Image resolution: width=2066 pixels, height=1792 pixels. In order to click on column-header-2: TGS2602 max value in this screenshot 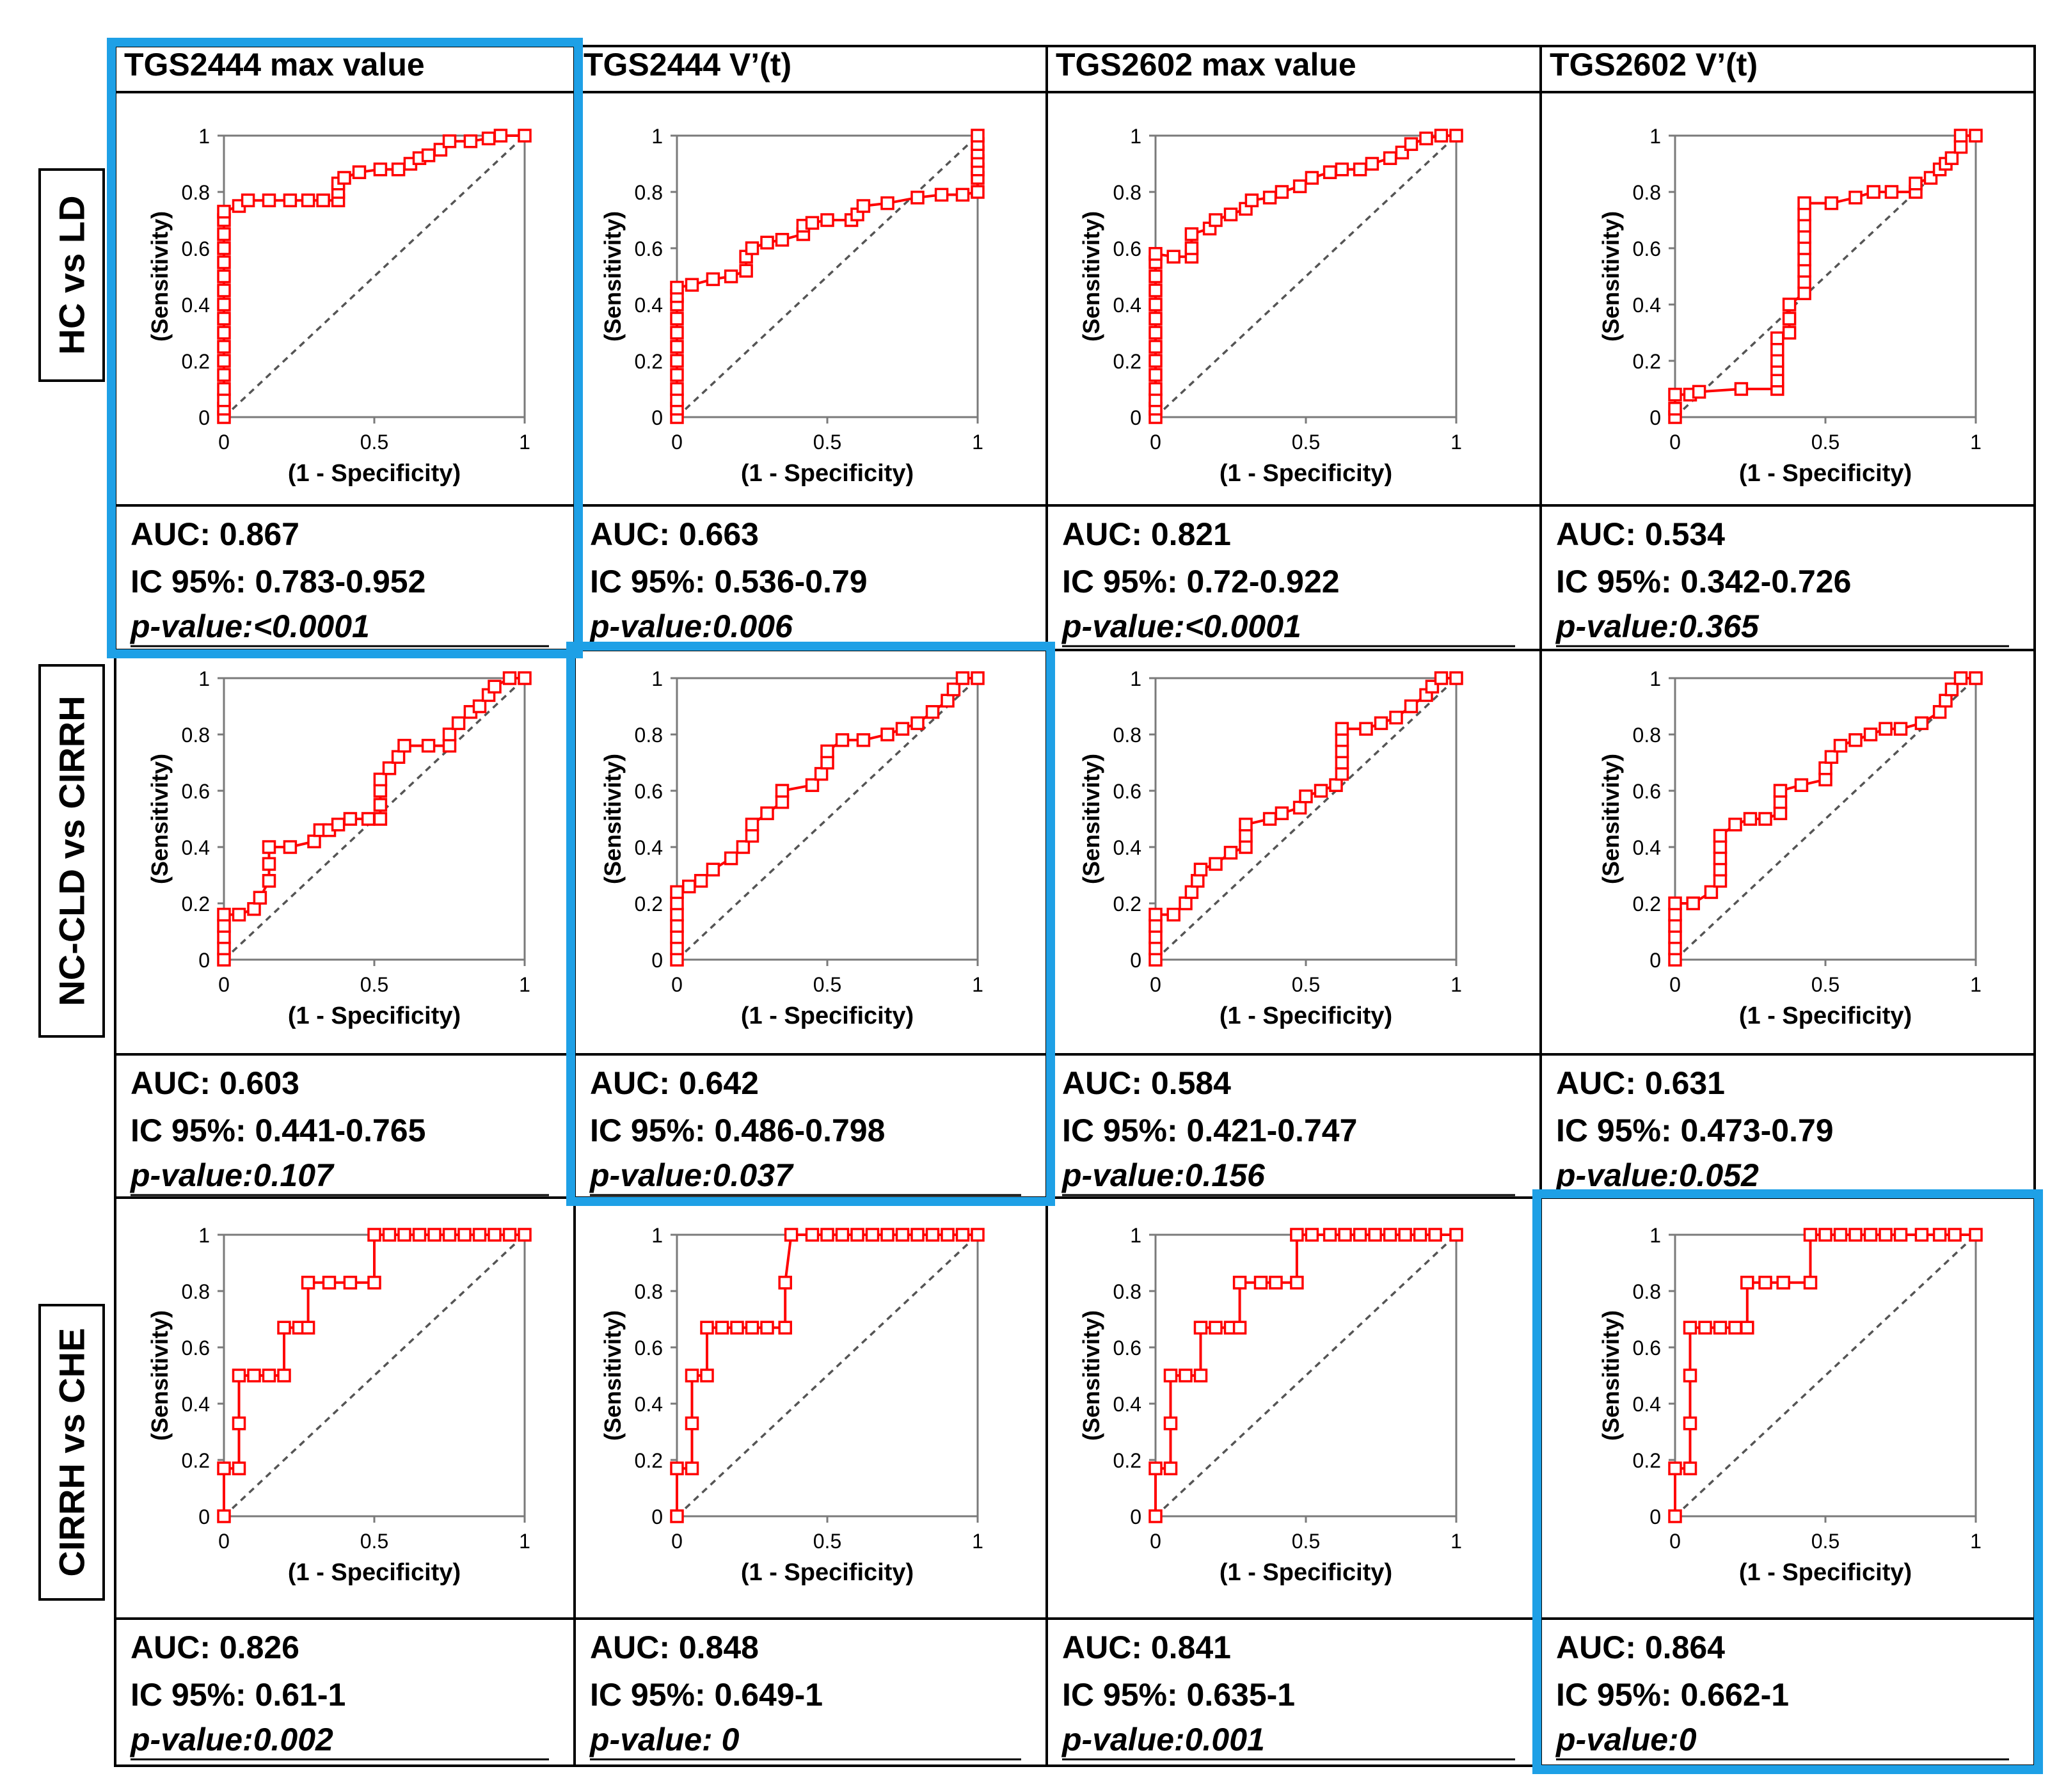, I will do `click(1206, 65)`.